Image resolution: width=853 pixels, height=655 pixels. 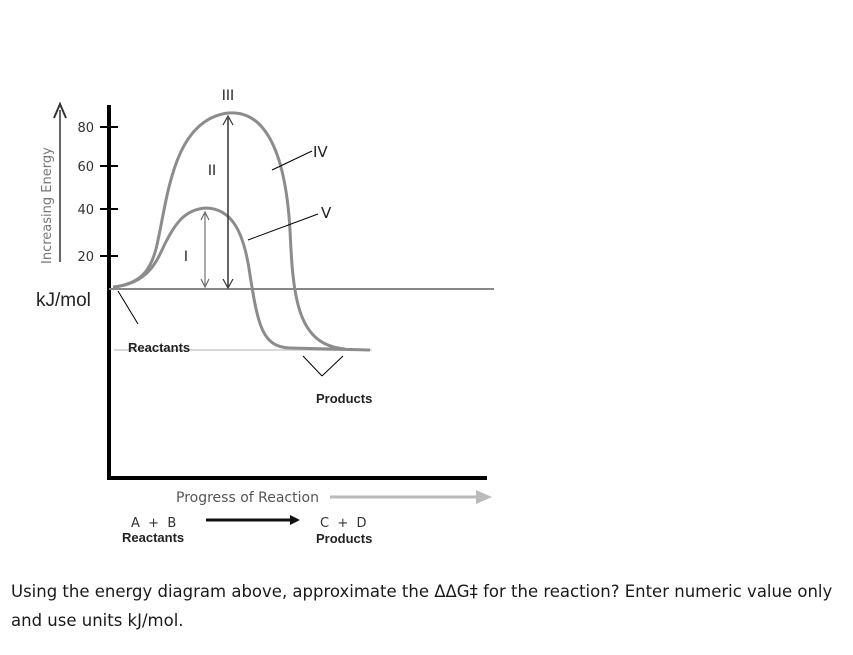 What do you see at coordinates (128, 307) in the screenshot?
I see `pointer-reactants` at bounding box center [128, 307].